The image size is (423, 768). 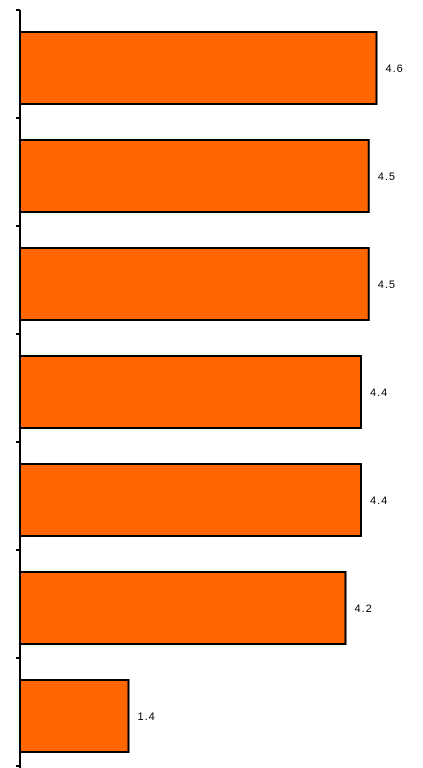 I want to click on data-label-5: 4.4, so click(x=379, y=501).